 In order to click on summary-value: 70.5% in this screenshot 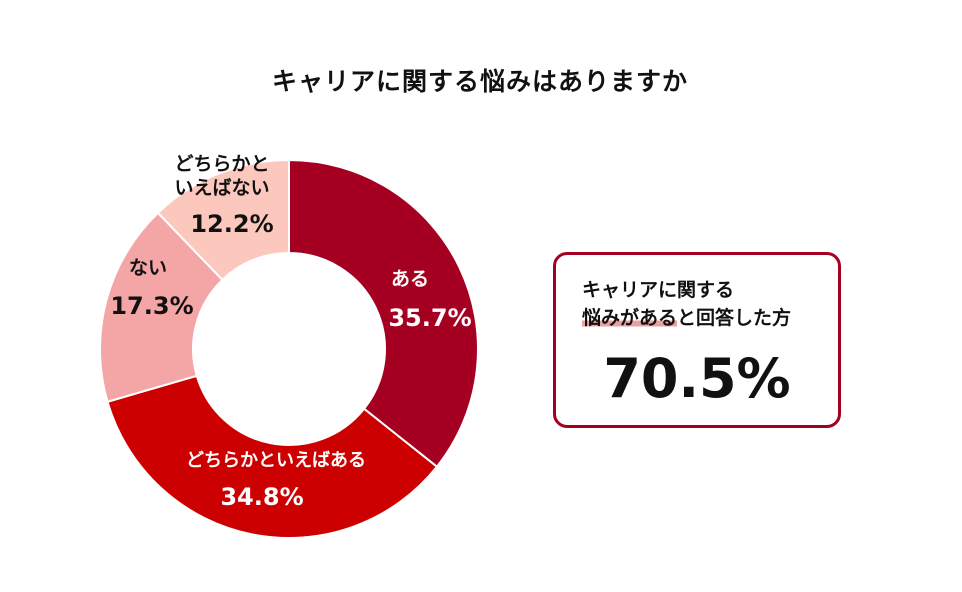, I will do `click(697, 378)`.